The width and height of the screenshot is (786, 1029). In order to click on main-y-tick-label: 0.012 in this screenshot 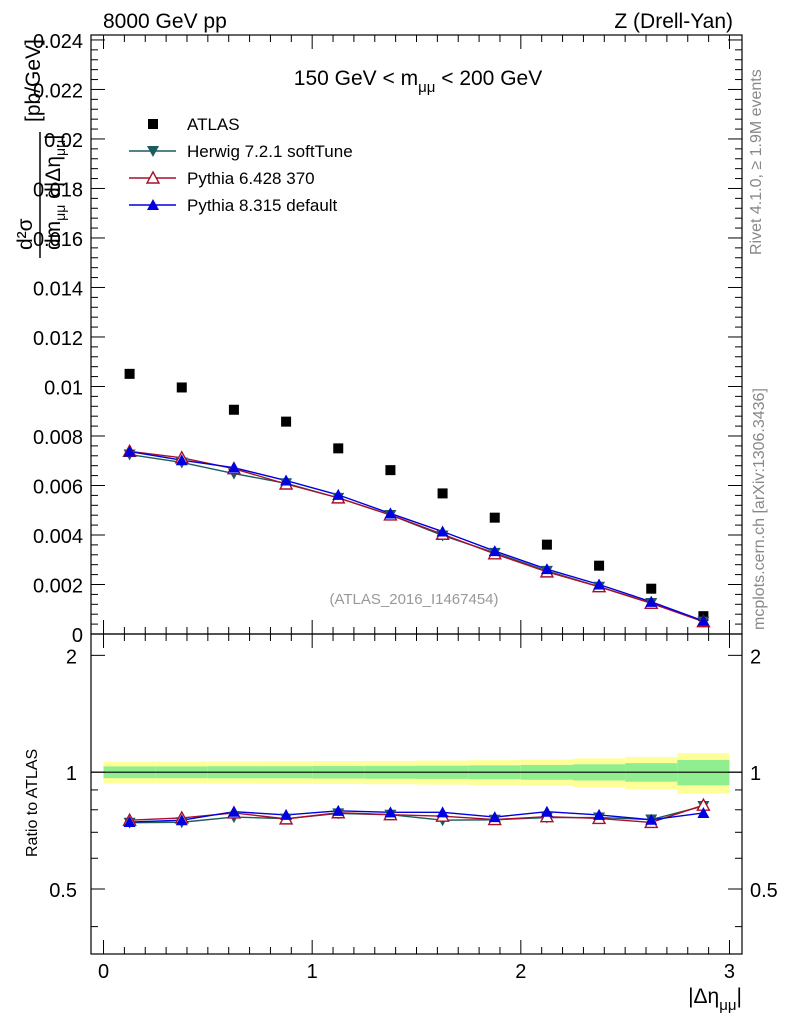, I will do `click(58, 339)`.